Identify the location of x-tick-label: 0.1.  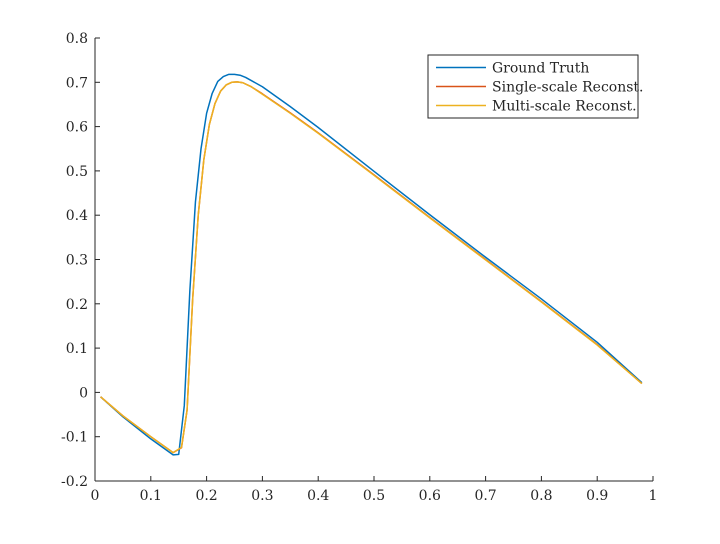
(151, 496).